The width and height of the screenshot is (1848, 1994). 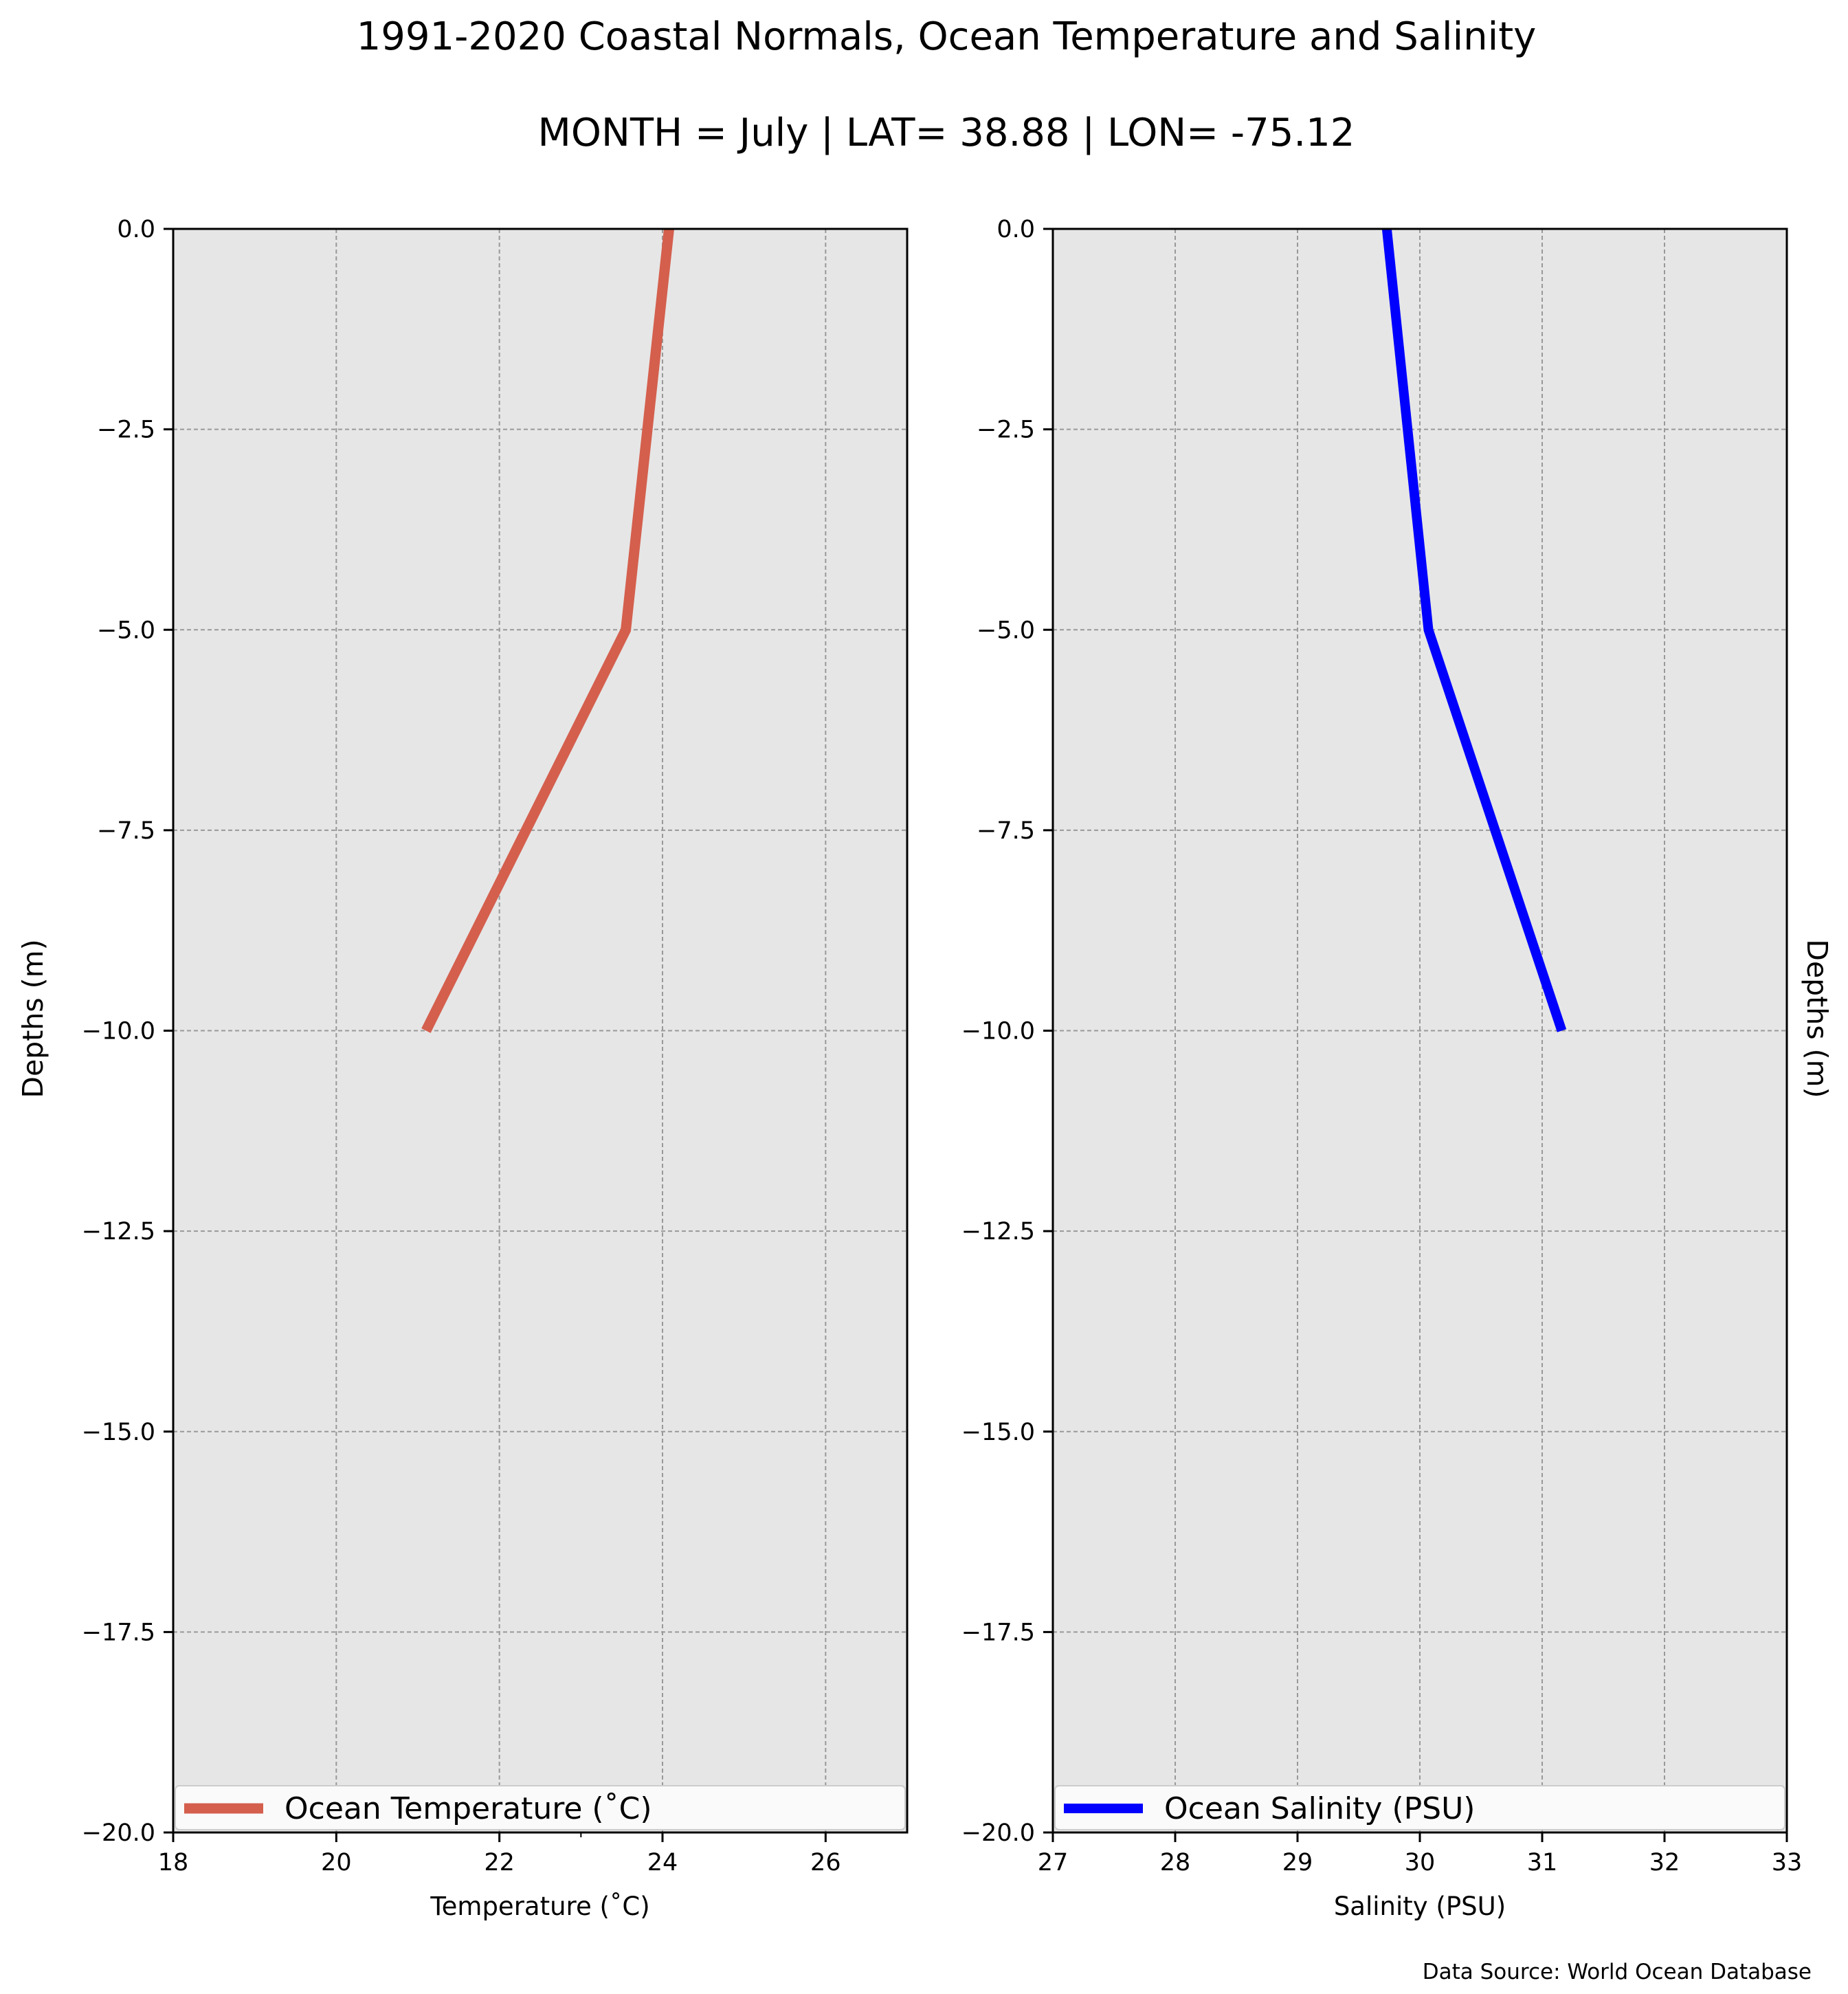 I want to click on temperature-legend-box, so click(x=540, y=1807).